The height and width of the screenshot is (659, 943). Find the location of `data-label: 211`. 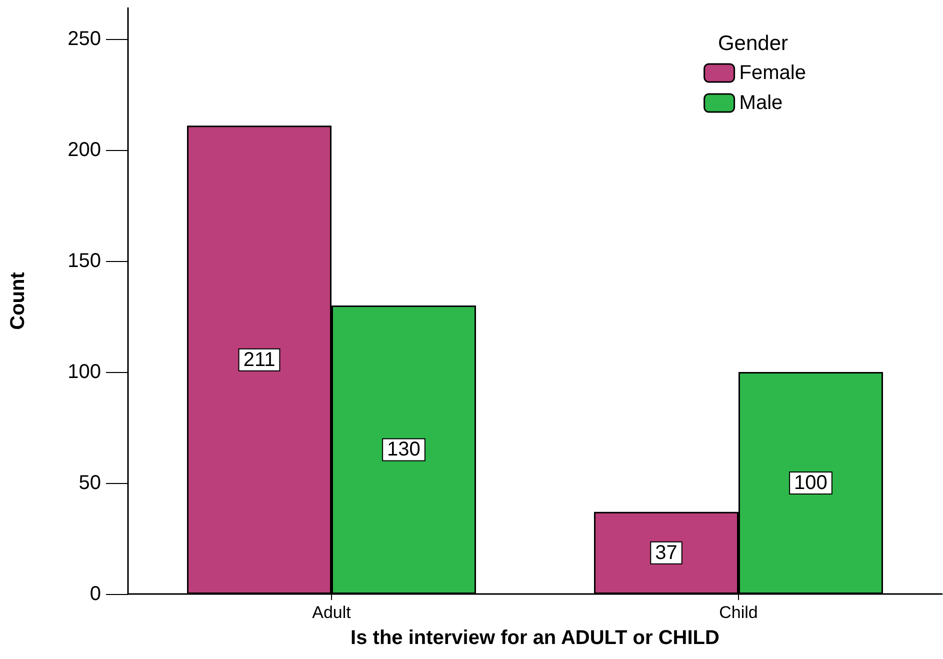

data-label: 211 is located at coordinates (259, 359).